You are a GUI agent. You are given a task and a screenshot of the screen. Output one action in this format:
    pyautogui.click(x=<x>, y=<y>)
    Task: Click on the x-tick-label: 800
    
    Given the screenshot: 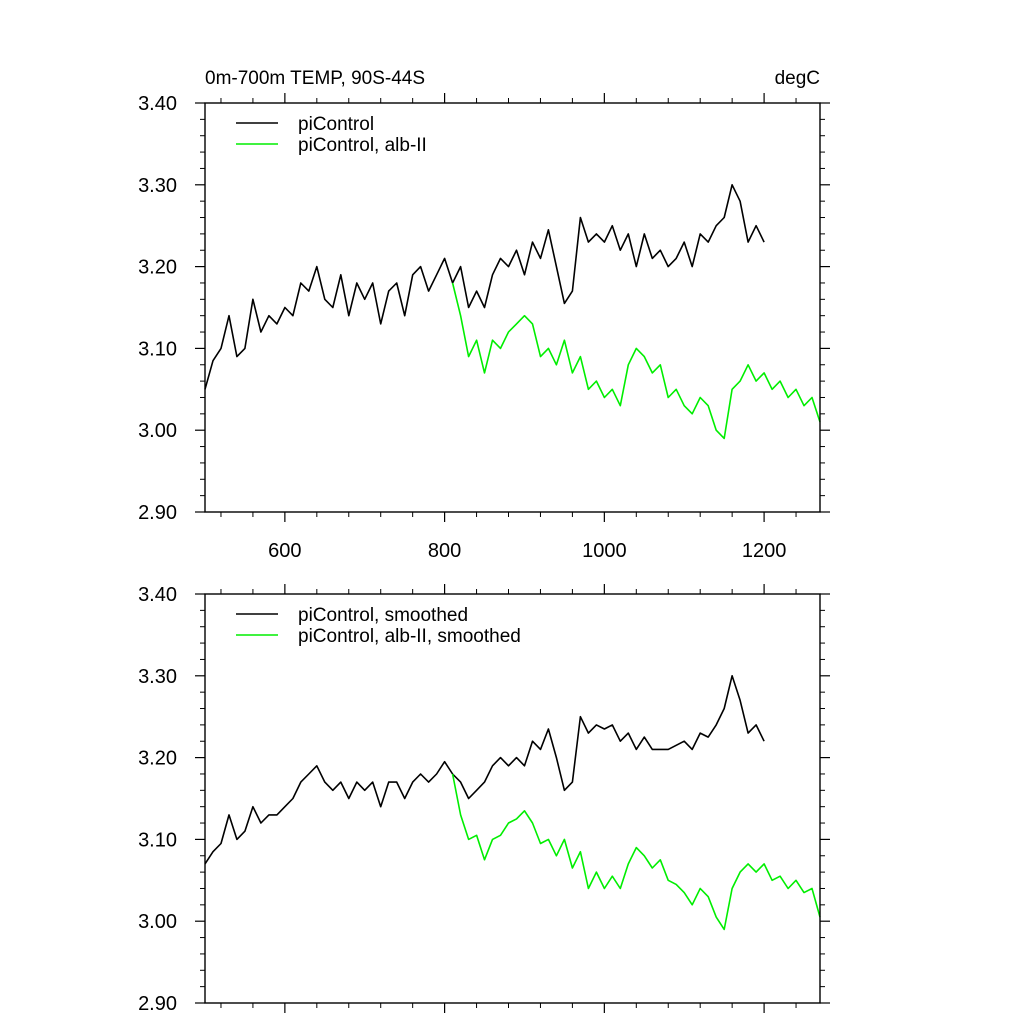 What is the action you would take?
    pyautogui.click(x=444, y=551)
    